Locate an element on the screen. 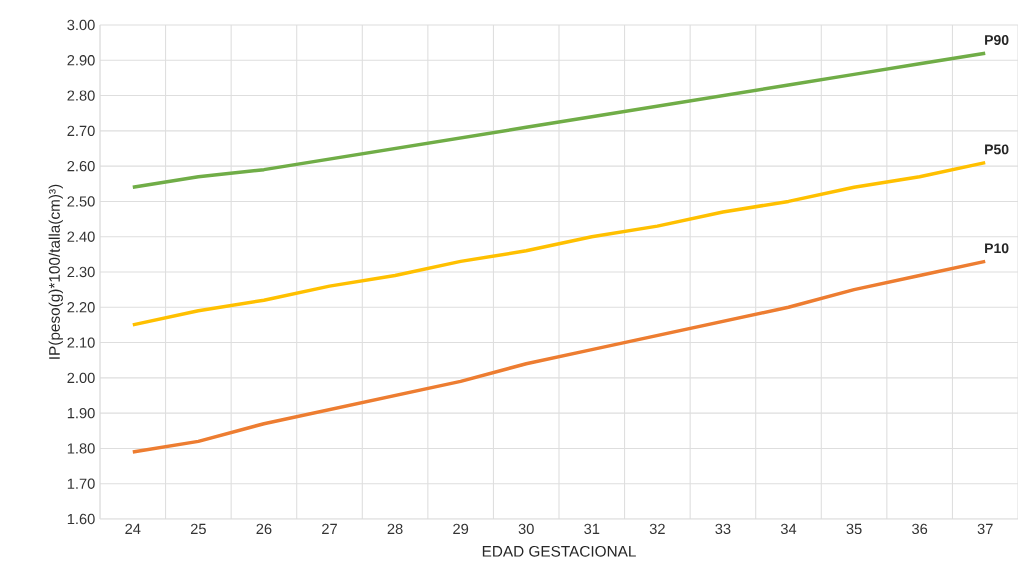 This screenshot has width=1018, height=584. y-axis-title: IP(peso(g)*100/talla(cm)³) is located at coordinates (55, 271).